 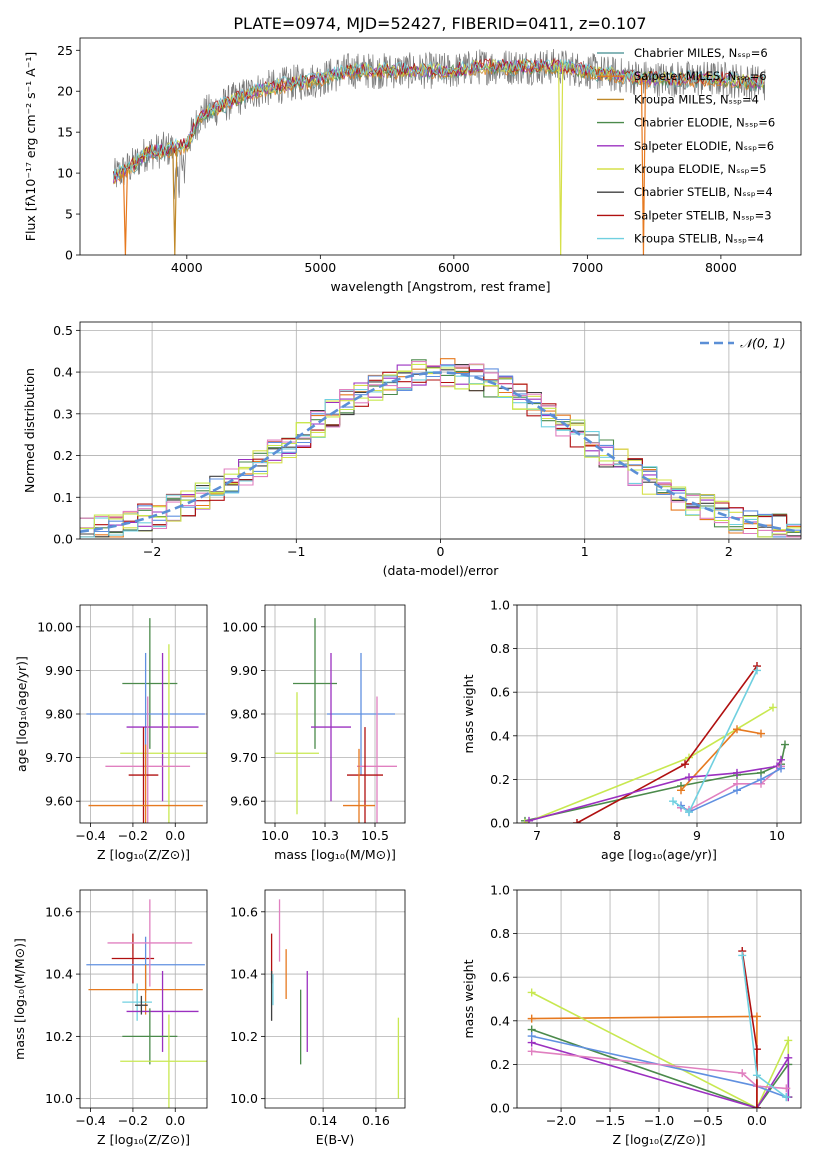 What do you see at coordinates (187, 267) in the screenshot?
I see `x-tick-label: 4000` at bounding box center [187, 267].